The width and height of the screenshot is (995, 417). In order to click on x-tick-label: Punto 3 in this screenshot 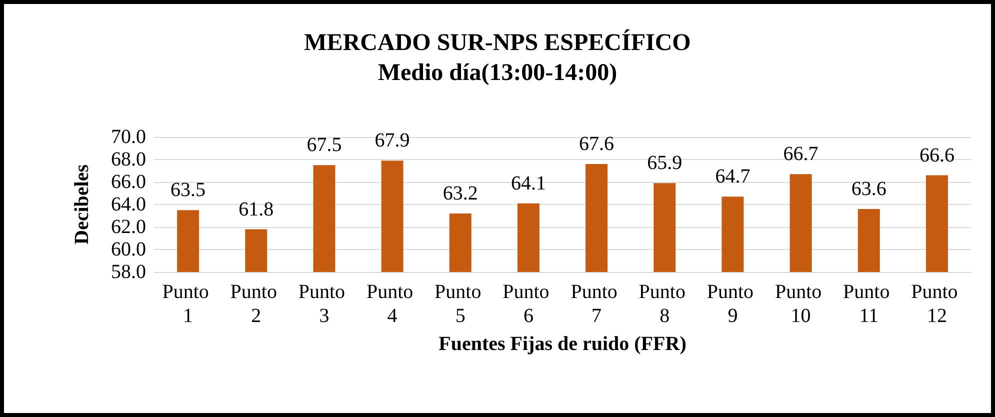, I will do `click(324, 304)`.